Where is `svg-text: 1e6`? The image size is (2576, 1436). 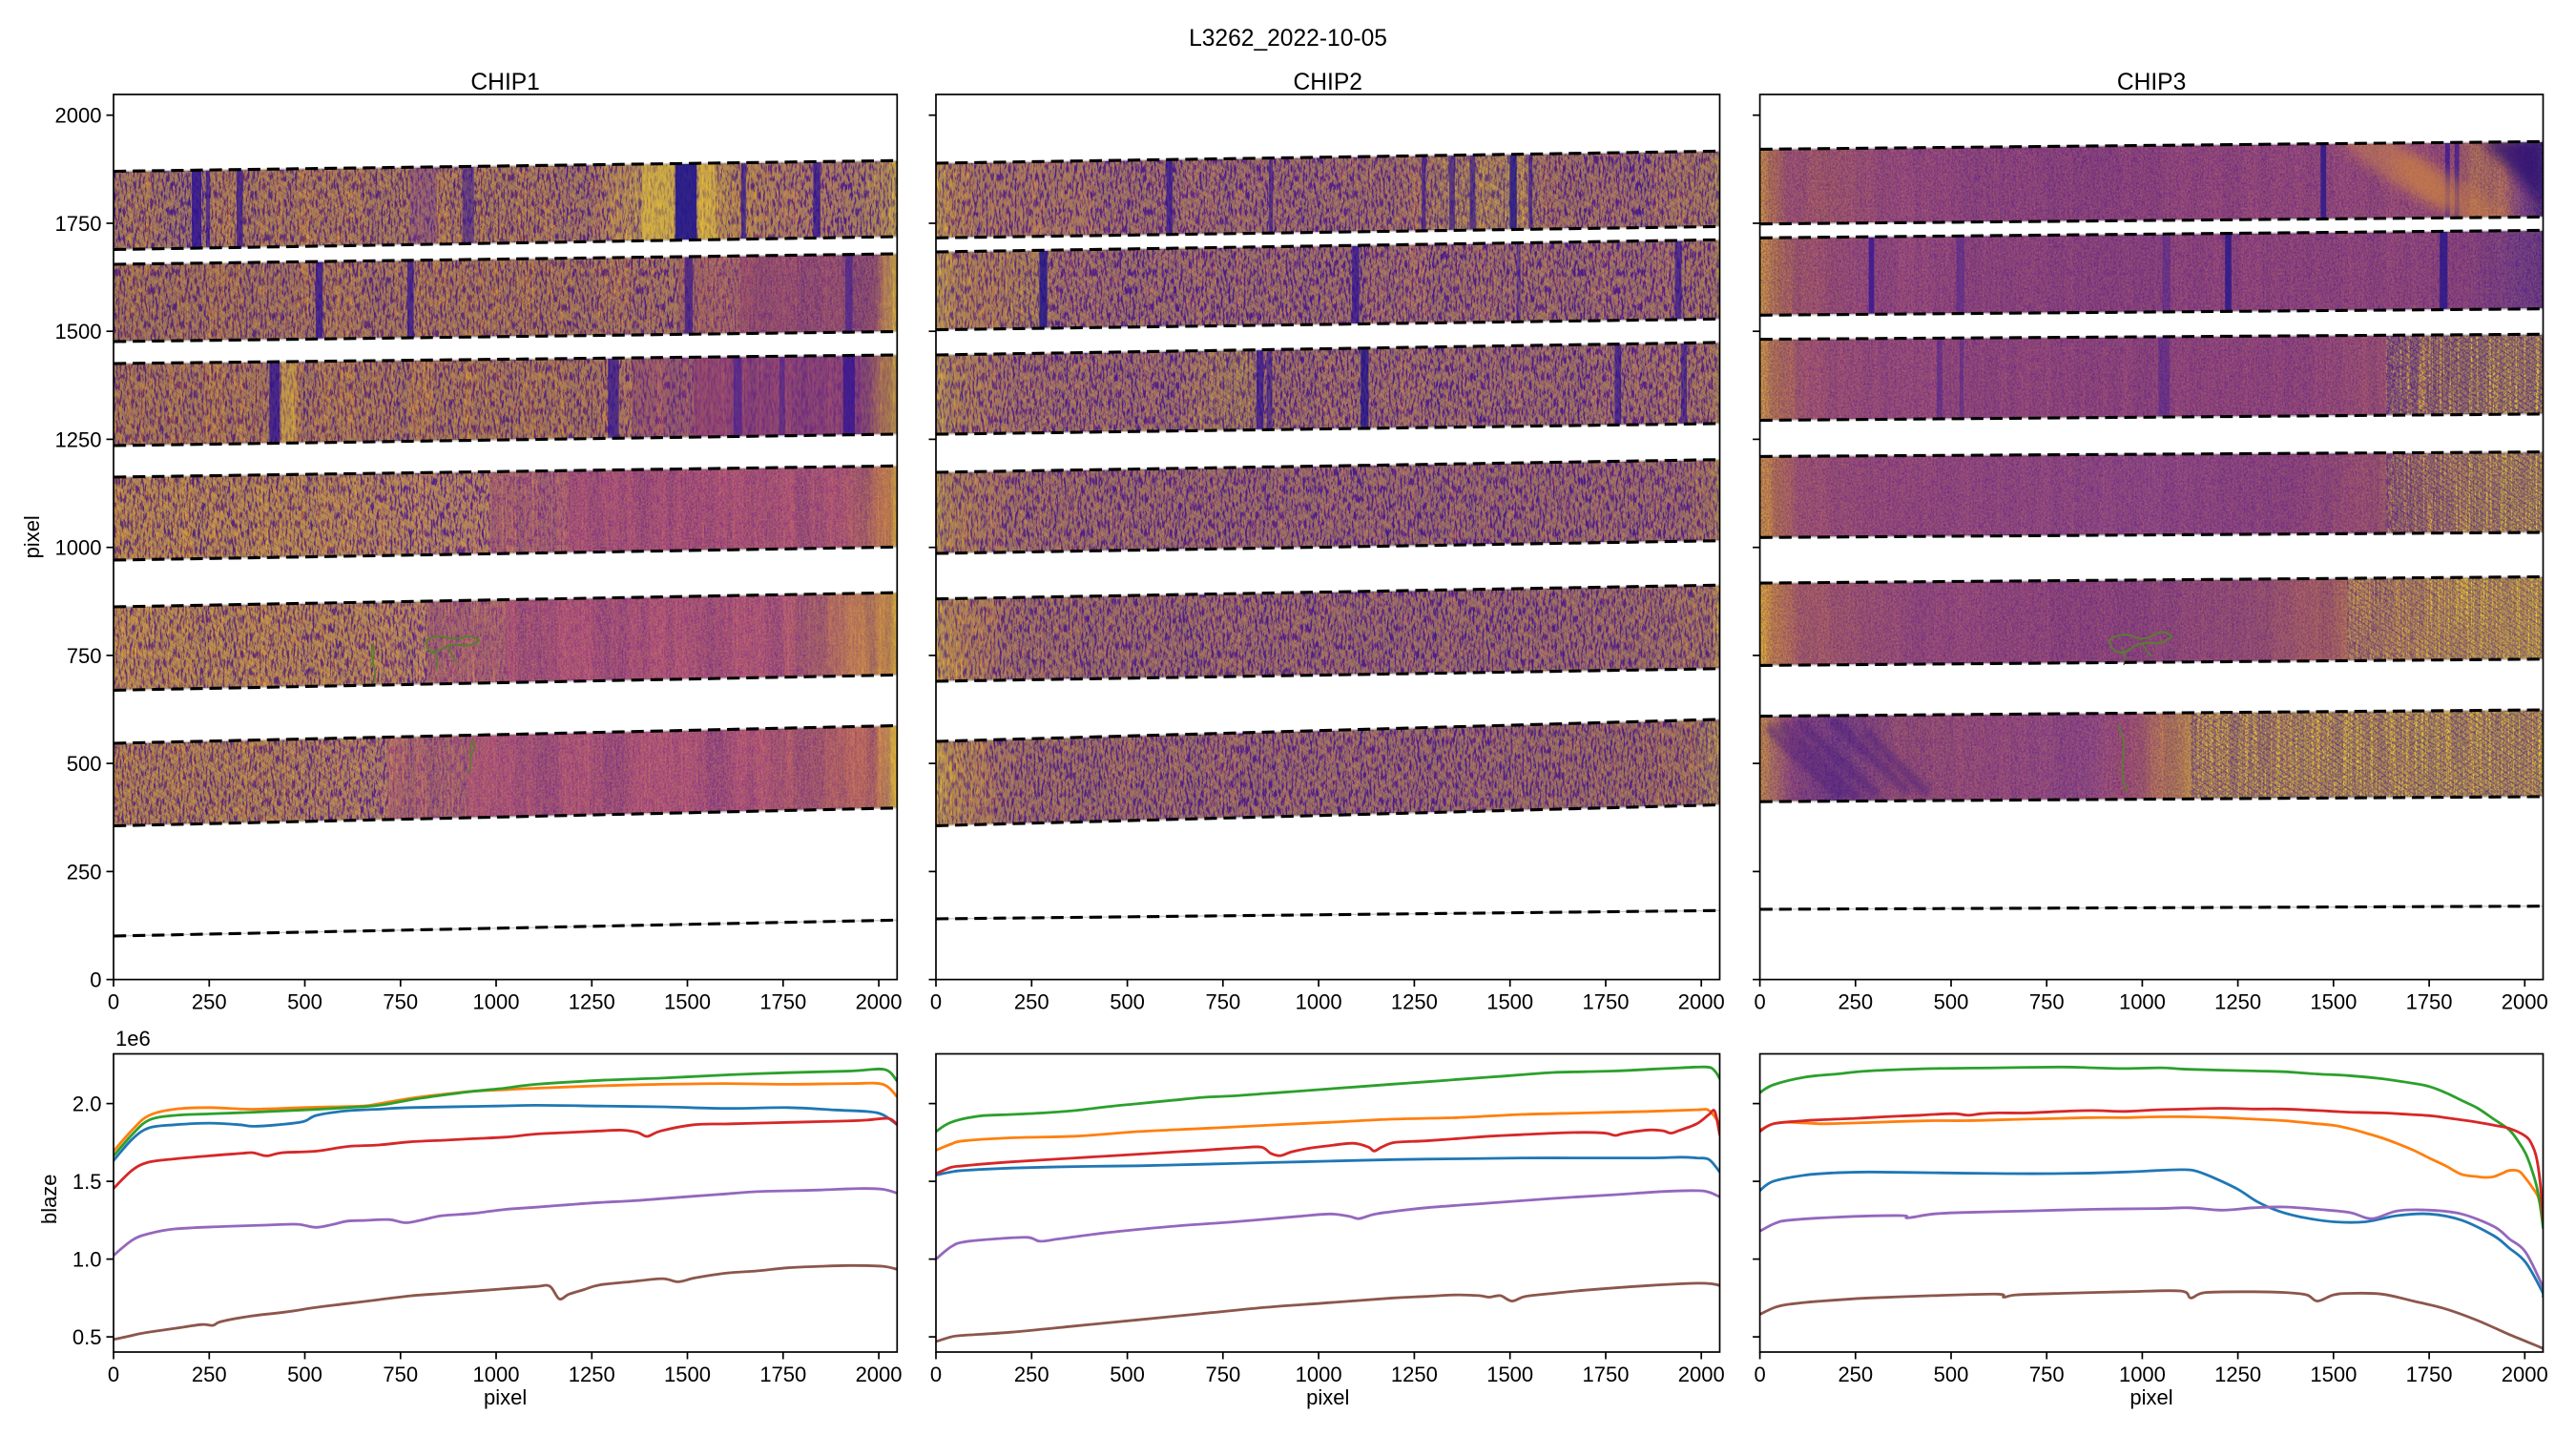 svg-text: 1e6 is located at coordinates (133, 1039).